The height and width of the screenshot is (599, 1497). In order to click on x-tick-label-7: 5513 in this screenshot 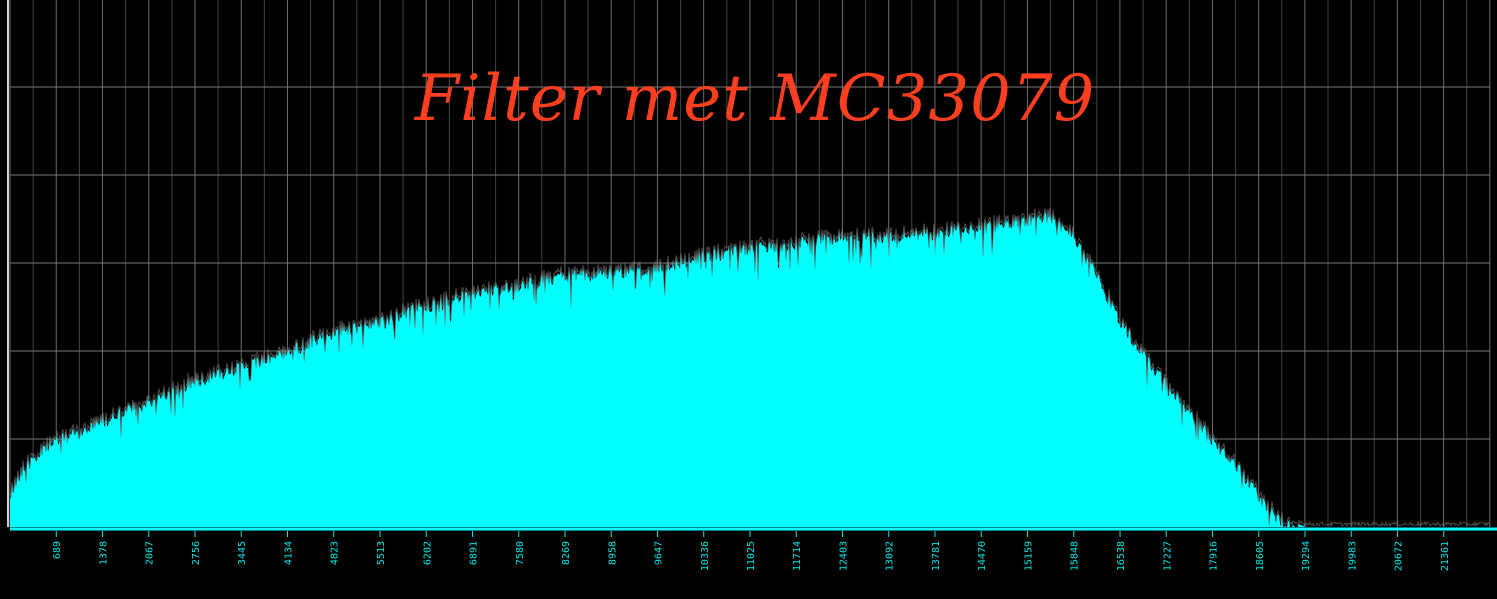, I will do `click(381, 553)`.